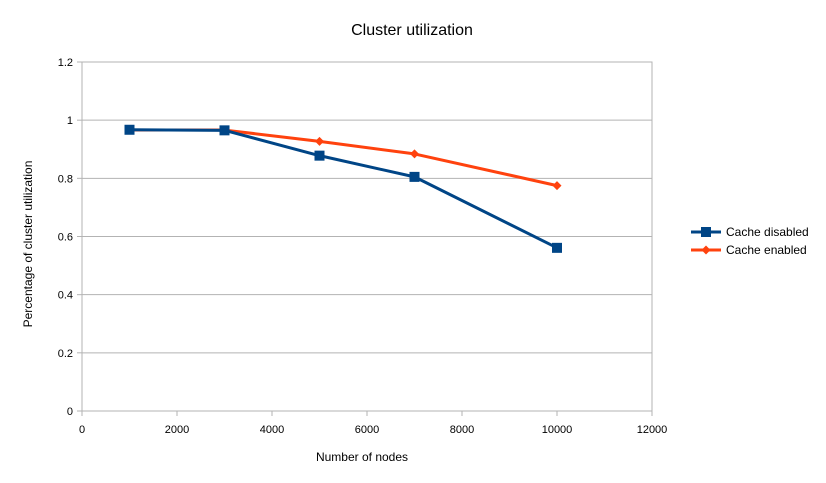 Image resolution: width=826 pixels, height=483 pixels. I want to click on x-axis-ticks: 0 2000 4000 6000 8000 10000 12000, so click(373, 423).